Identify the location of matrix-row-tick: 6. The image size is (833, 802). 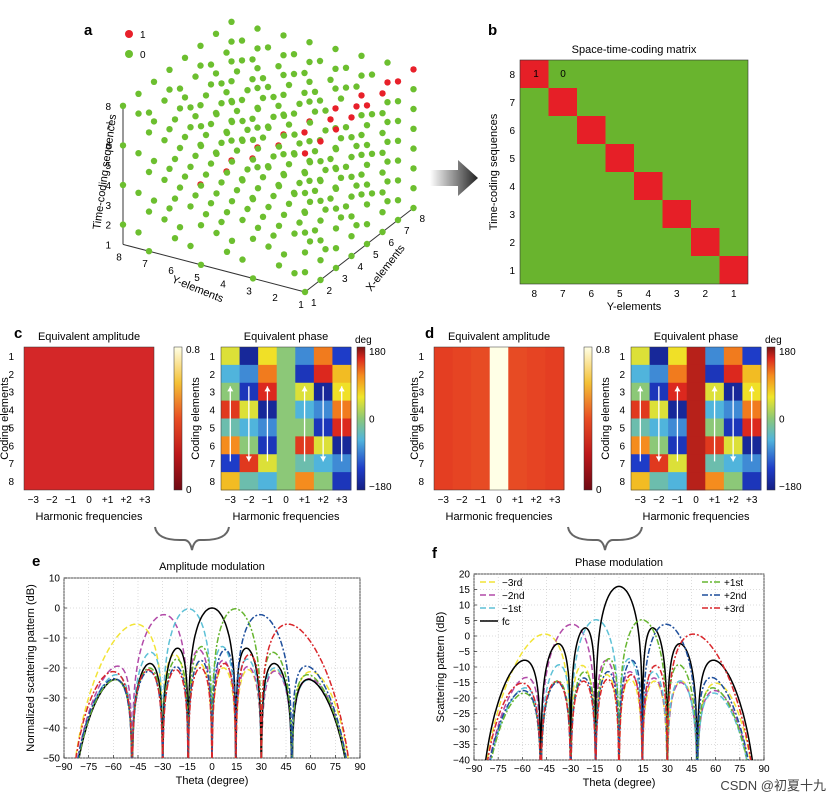
(512, 131).